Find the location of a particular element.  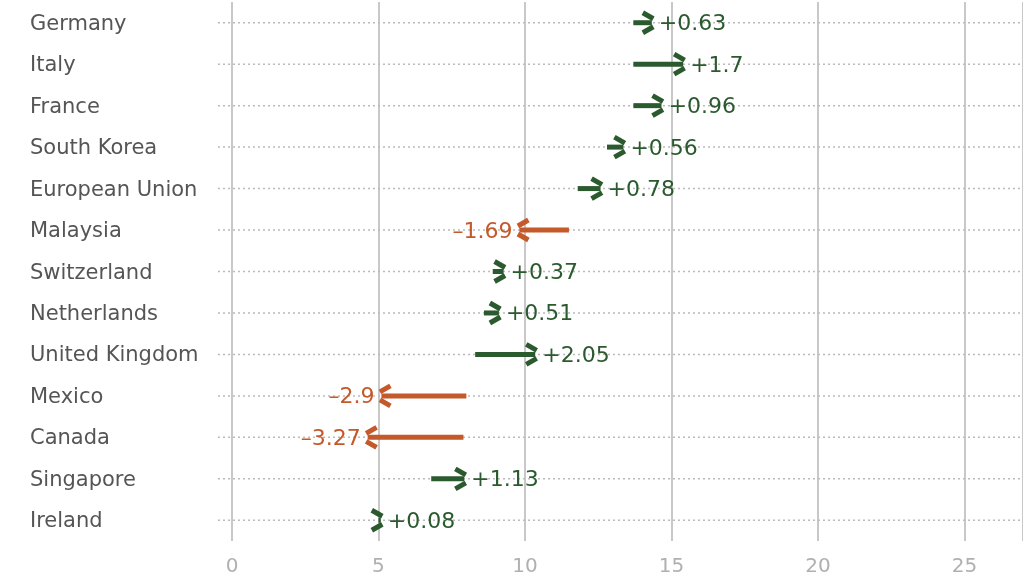

y-tick-label: Ireland is located at coordinates (66, 520).